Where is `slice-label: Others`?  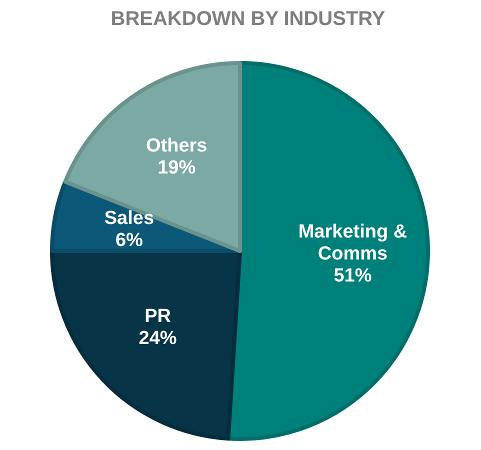
slice-label: Others is located at coordinates (177, 146).